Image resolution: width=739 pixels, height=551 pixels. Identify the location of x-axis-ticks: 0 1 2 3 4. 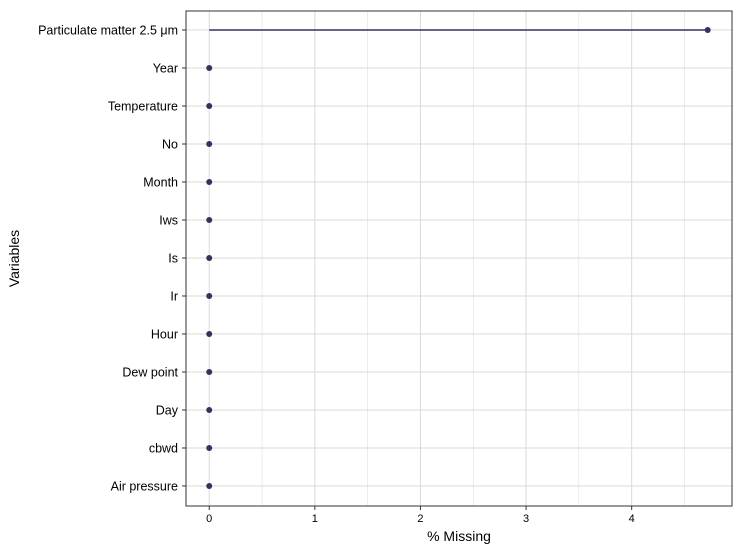
(420, 515).